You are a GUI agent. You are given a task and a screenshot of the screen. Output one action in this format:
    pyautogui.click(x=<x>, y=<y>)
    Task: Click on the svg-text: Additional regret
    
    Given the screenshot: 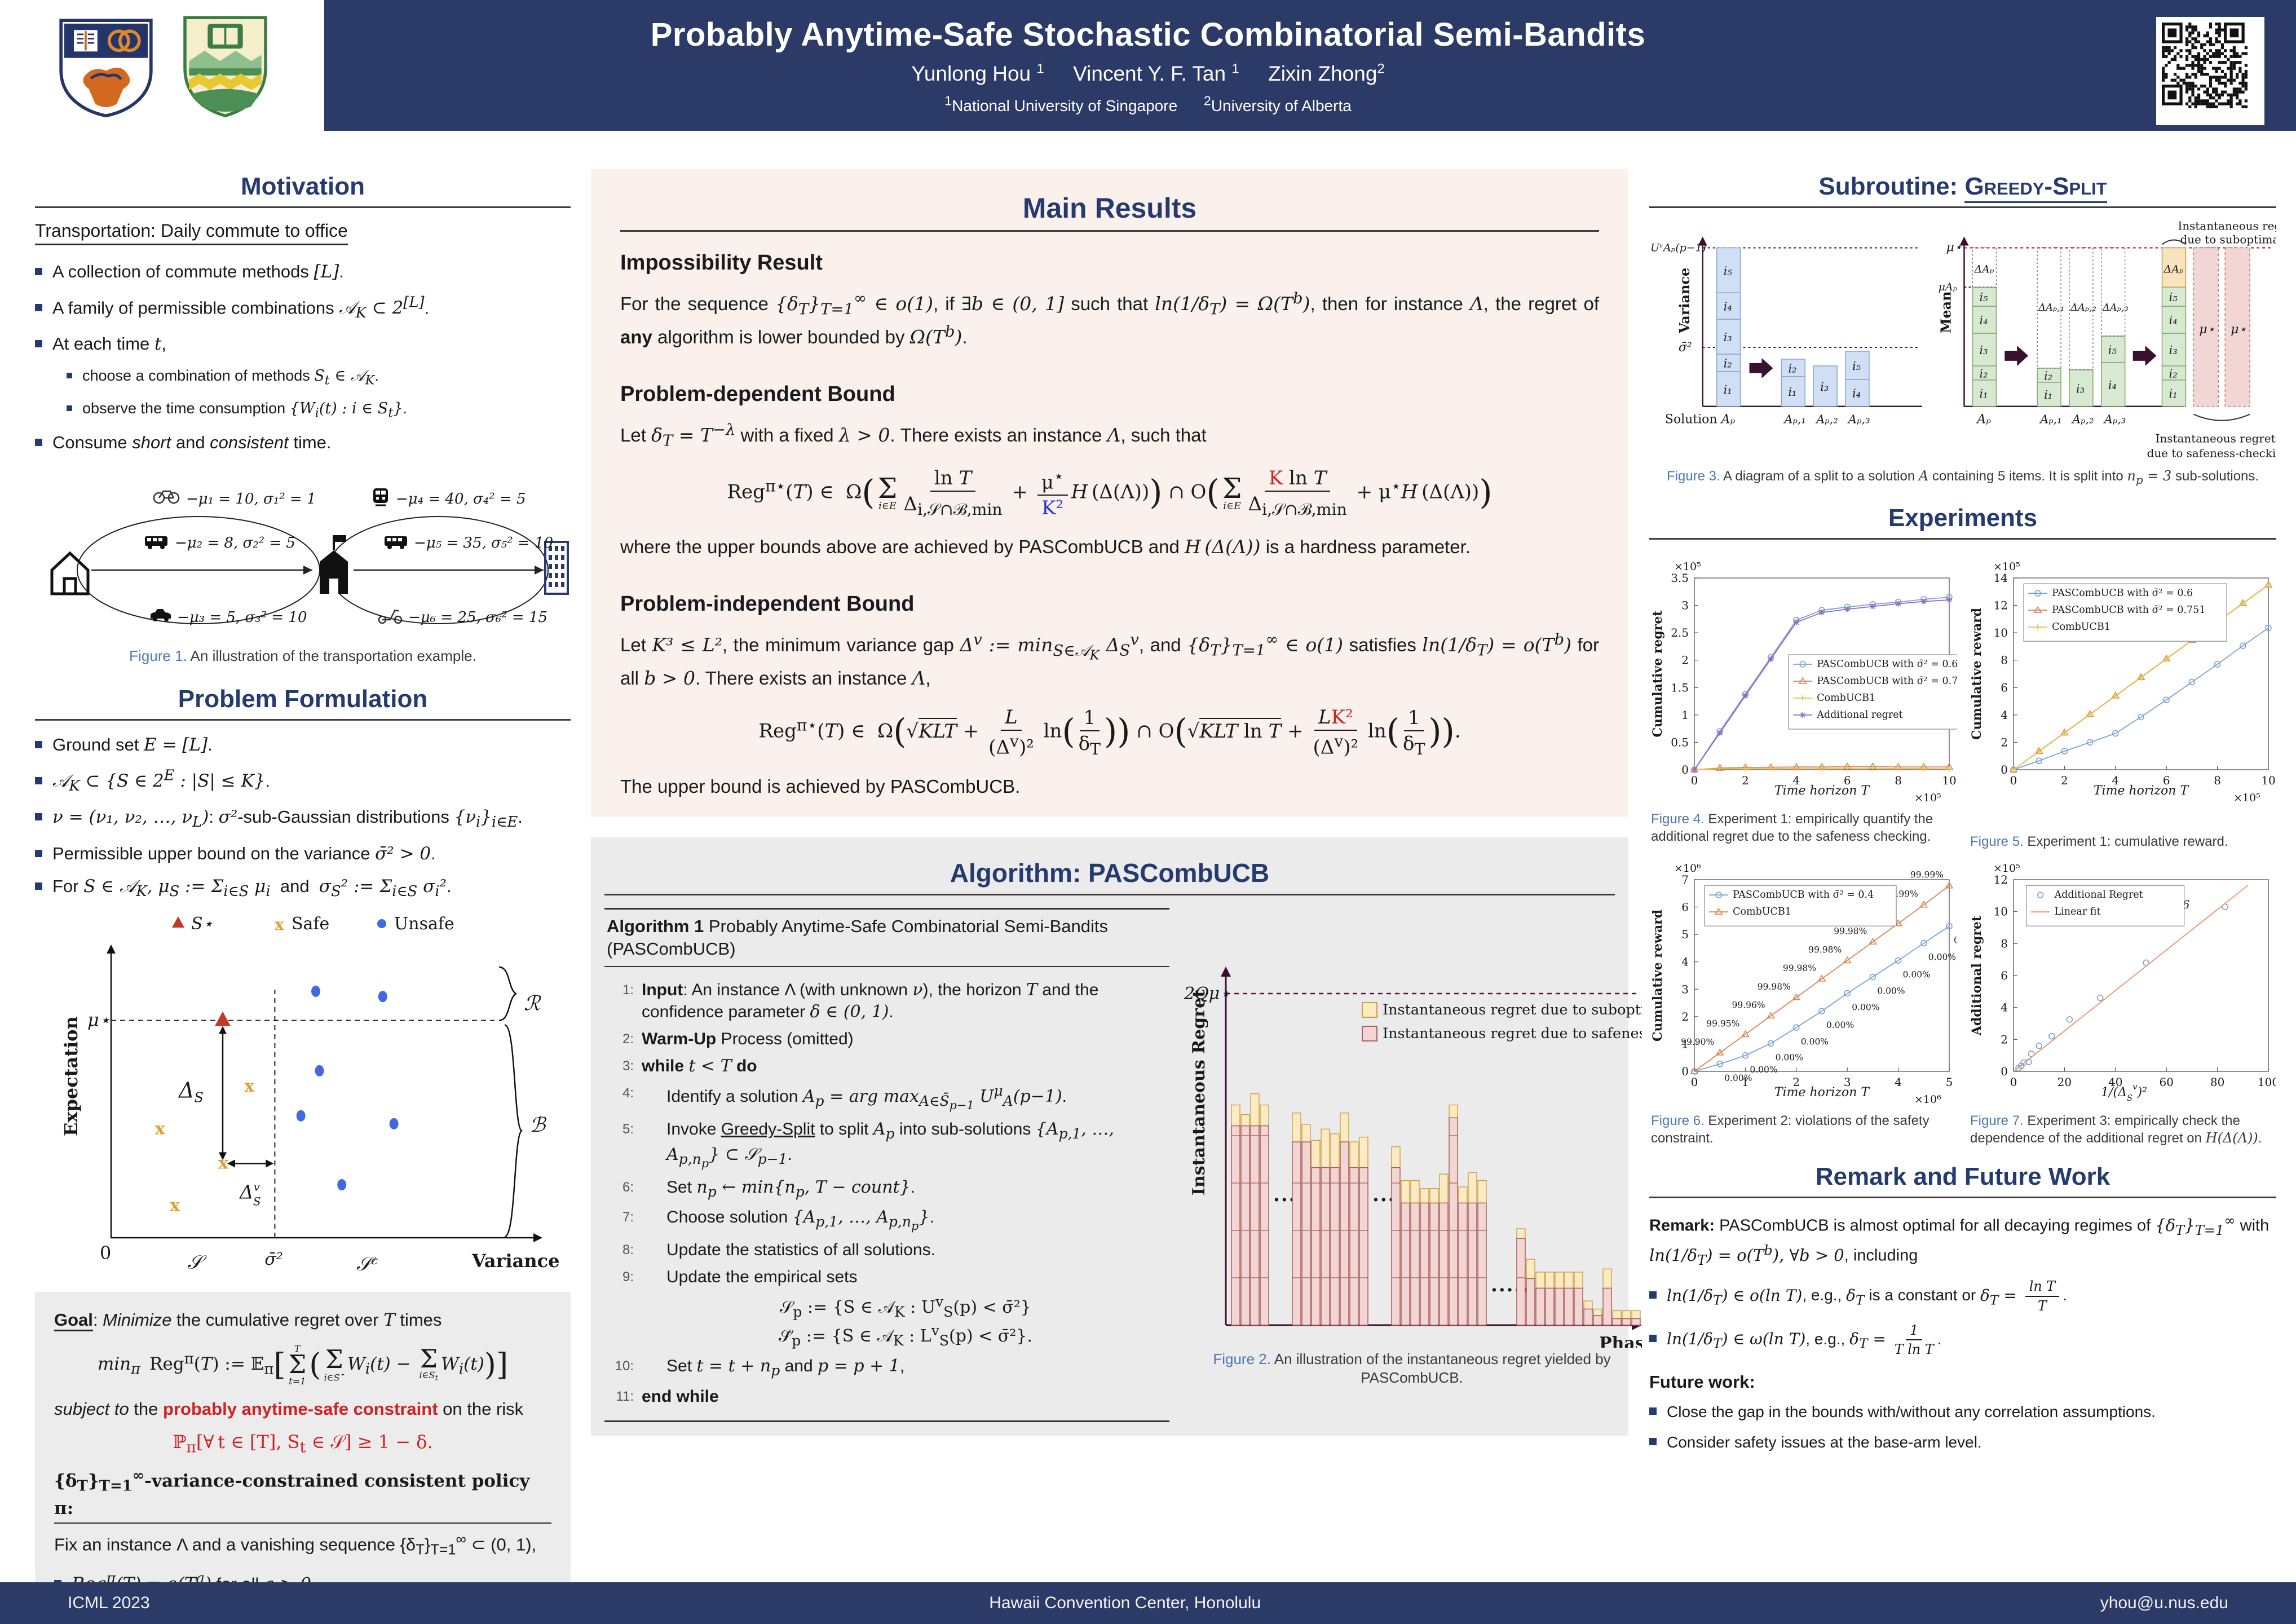 What is the action you would take?
    pyautogui.click(x=1977, y=975)
    